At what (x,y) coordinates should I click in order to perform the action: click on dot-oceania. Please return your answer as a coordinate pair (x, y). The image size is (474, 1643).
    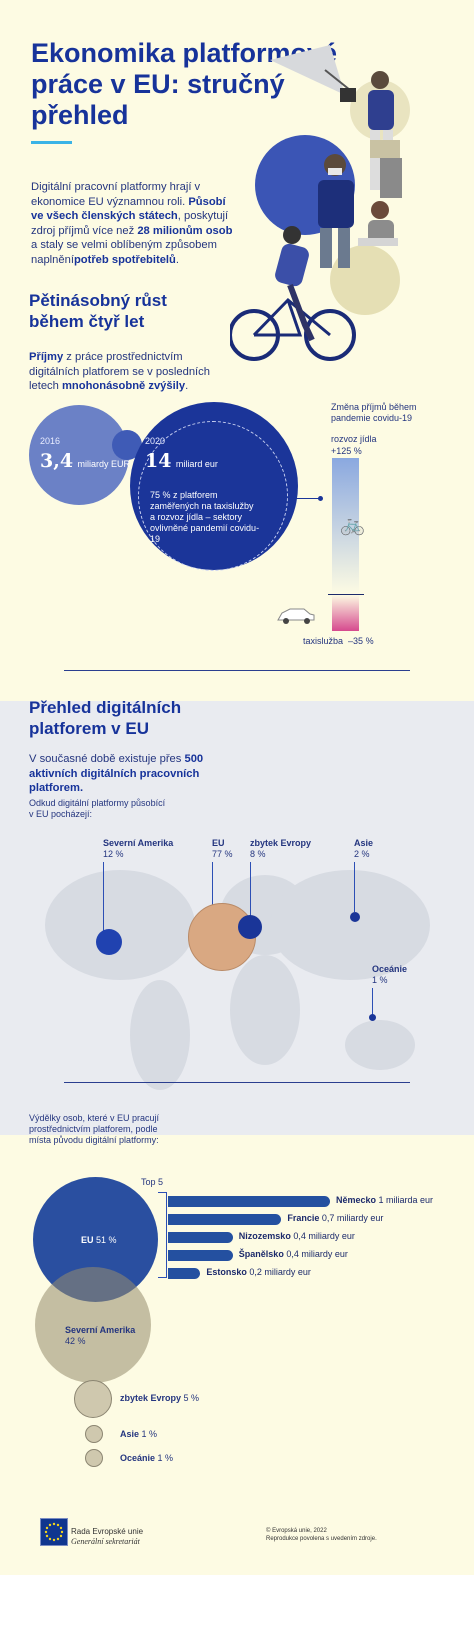
    Looking at the image, I should click on (372, 1017).